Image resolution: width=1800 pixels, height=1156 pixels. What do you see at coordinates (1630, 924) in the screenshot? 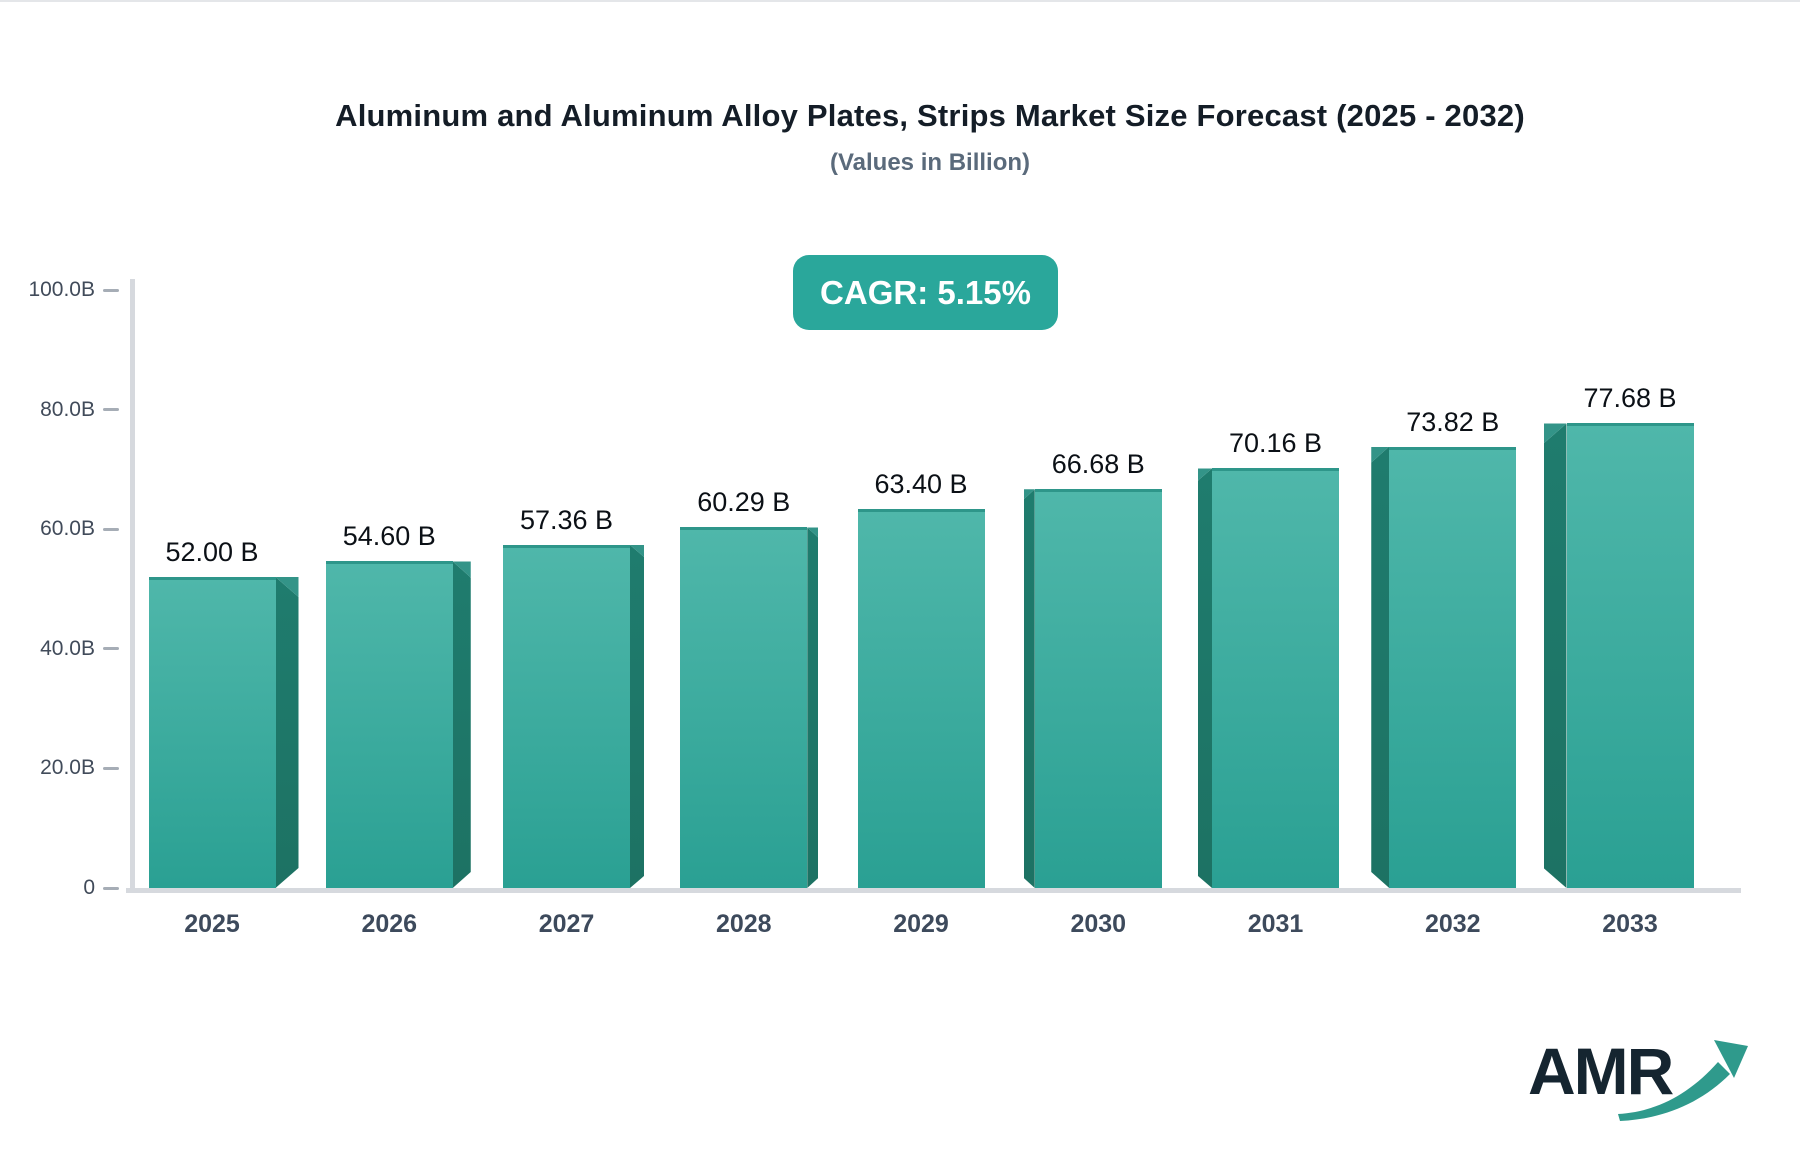
I see `x-tick-label: 2033` at bounding box center [1630, 924].